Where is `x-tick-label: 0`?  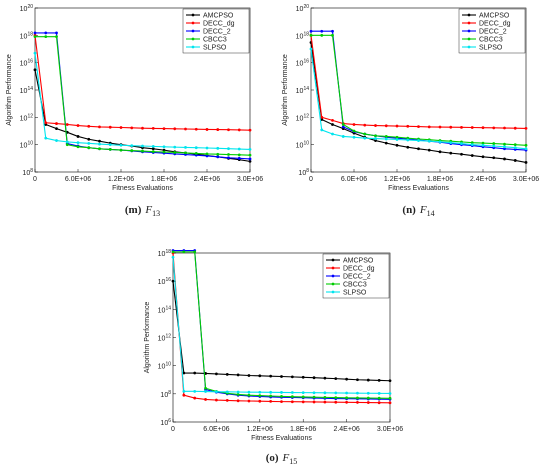
x-tick-label: 0 is located at coordinates (35, 179).